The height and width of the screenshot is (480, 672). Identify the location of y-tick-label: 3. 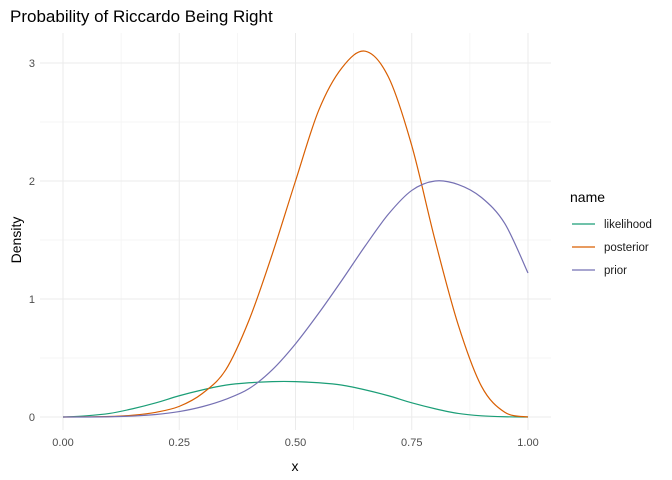
(32, 64).